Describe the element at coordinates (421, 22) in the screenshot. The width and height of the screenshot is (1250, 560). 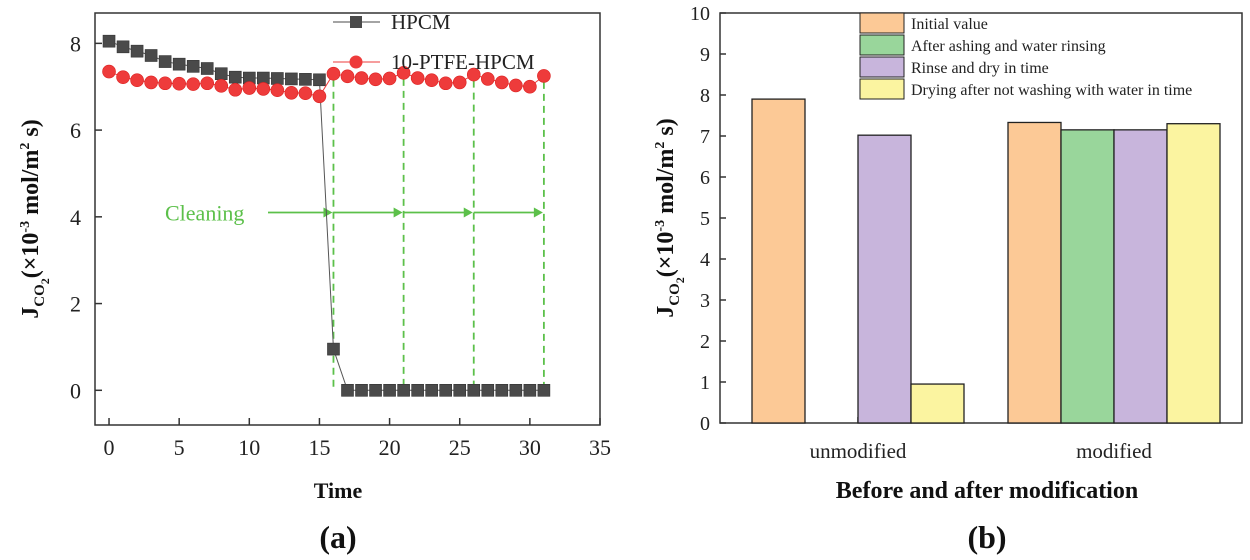
I see `legend-label: HPCM` at that location.